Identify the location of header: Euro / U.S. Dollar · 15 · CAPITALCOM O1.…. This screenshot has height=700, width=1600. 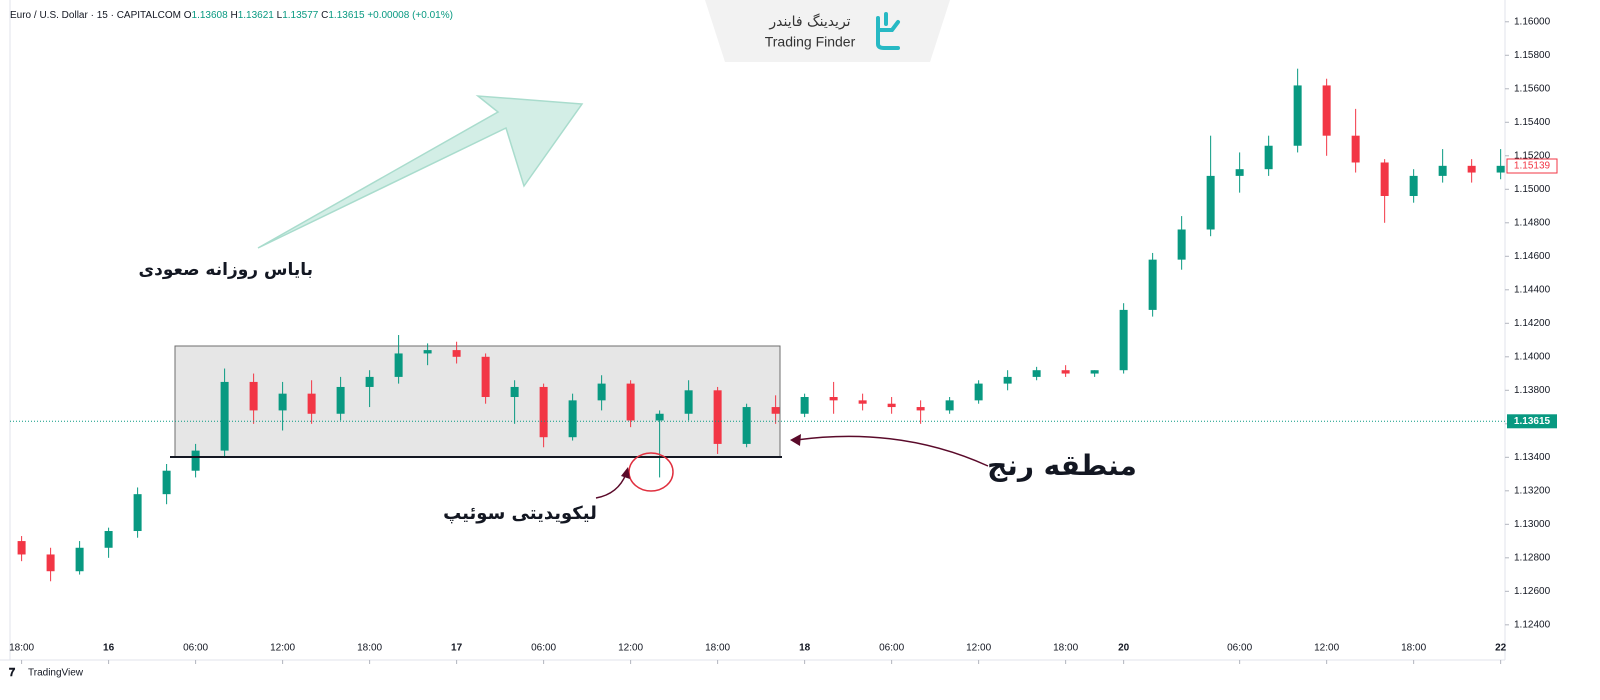
(231, 15).